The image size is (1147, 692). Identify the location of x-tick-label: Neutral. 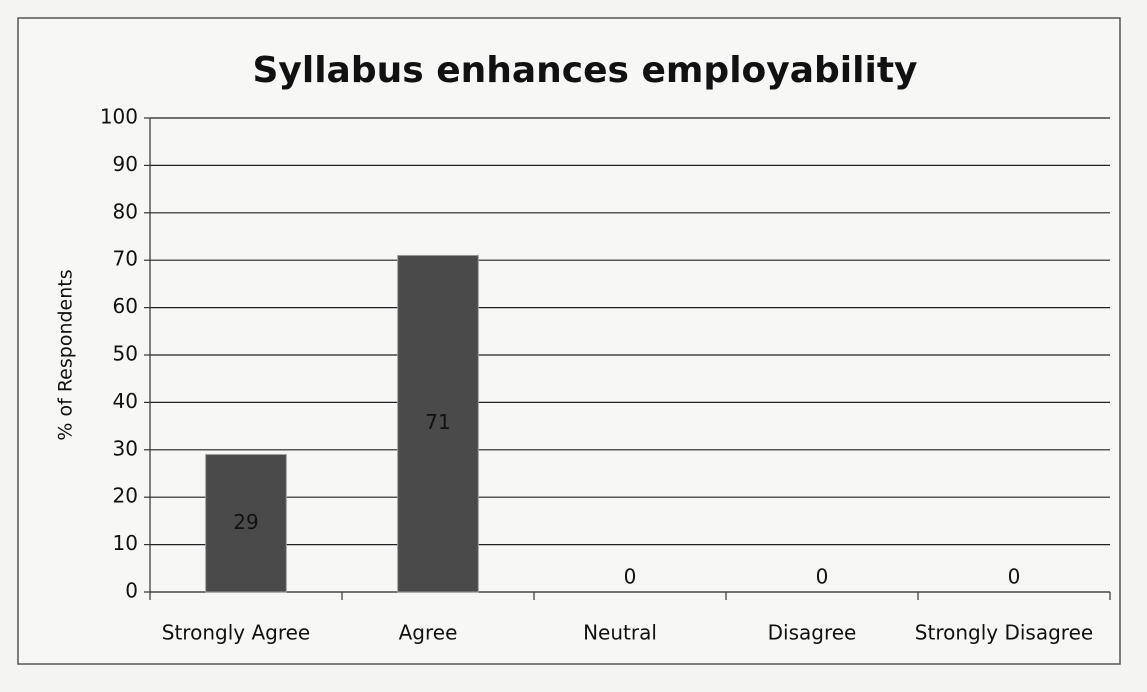
(620, 633).